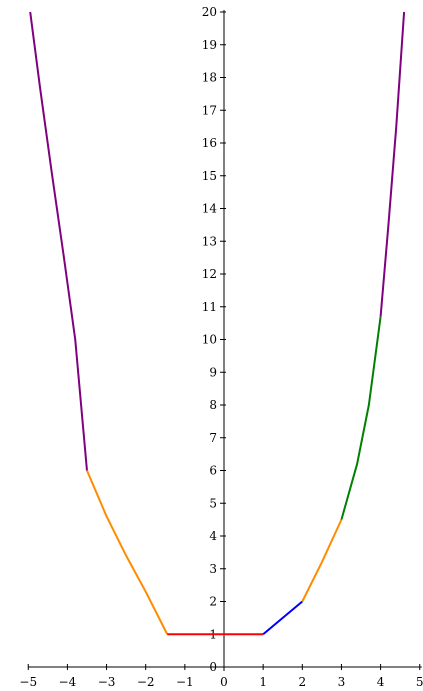  What do you see at coordinates (209, 45) in the screenshot?
I see `y-tick-label: 19` at bounding box center [209, 45].